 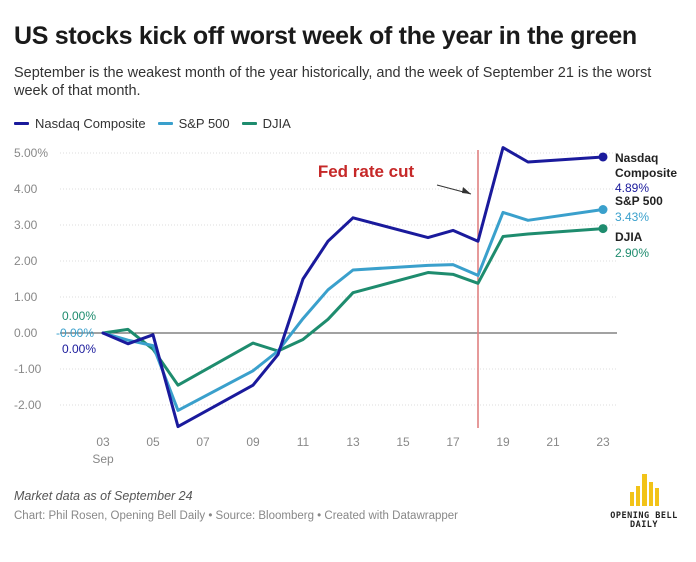 I want to click on x-month-label: Sep, so click(x=103, y=459).